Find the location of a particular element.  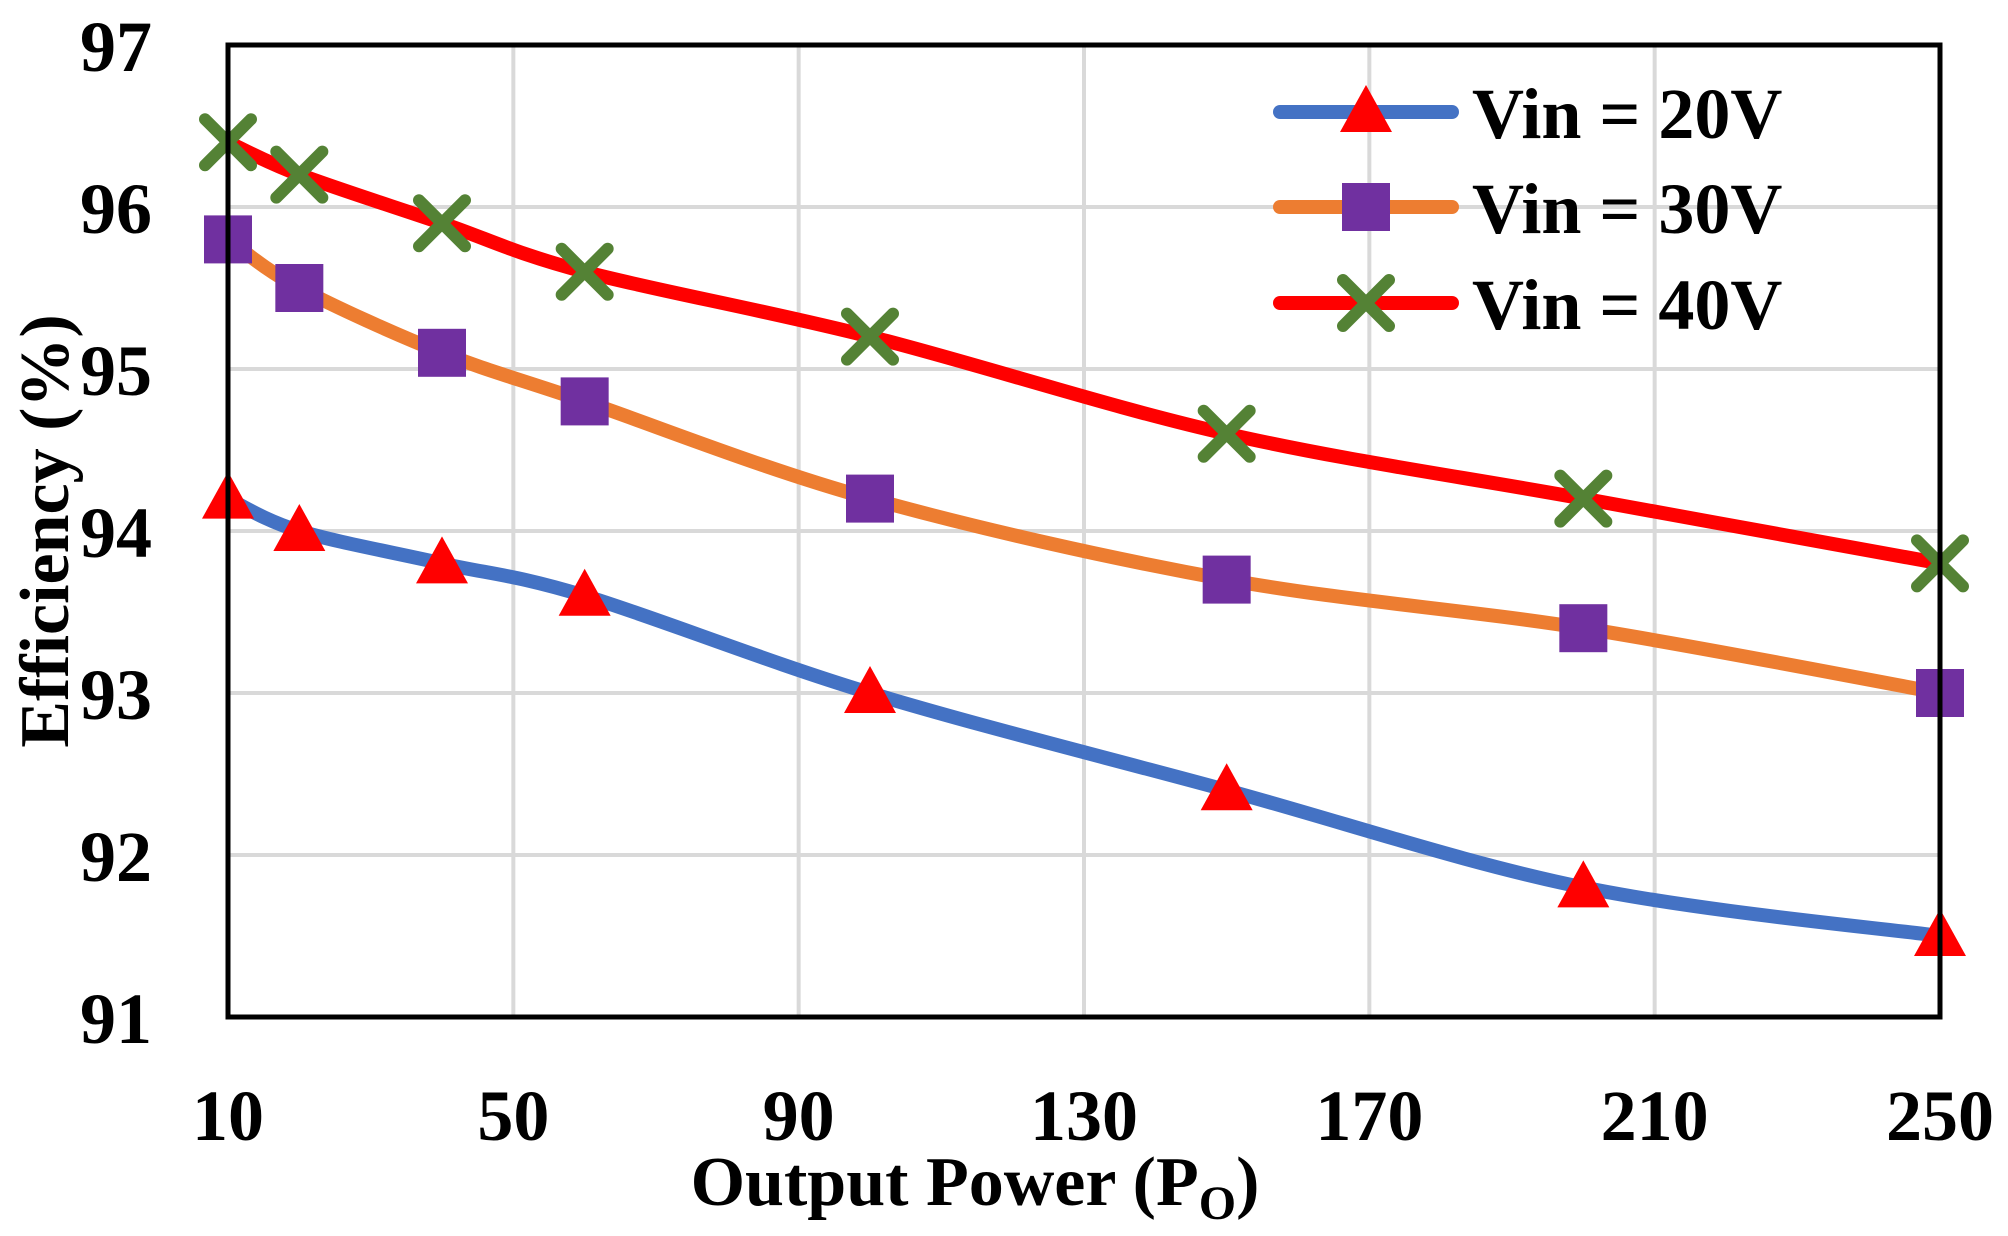

y-tick-label: 96 is located at coordinates (116, 209).